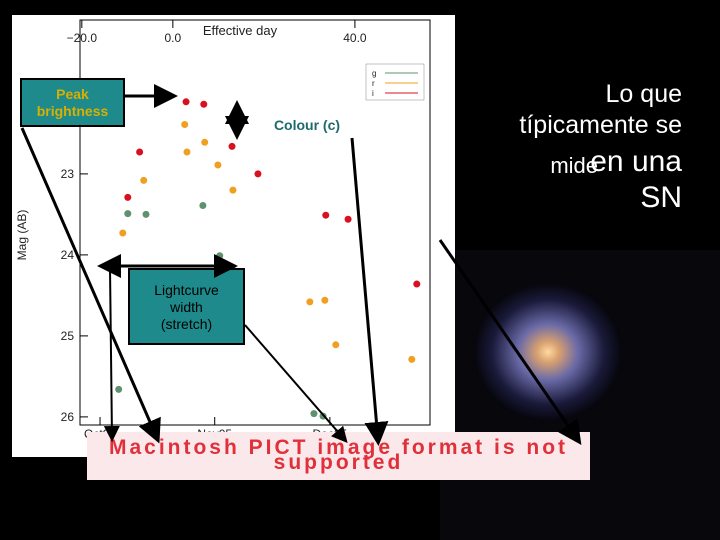  I want to click on legend-label: r, so click(373, 83).